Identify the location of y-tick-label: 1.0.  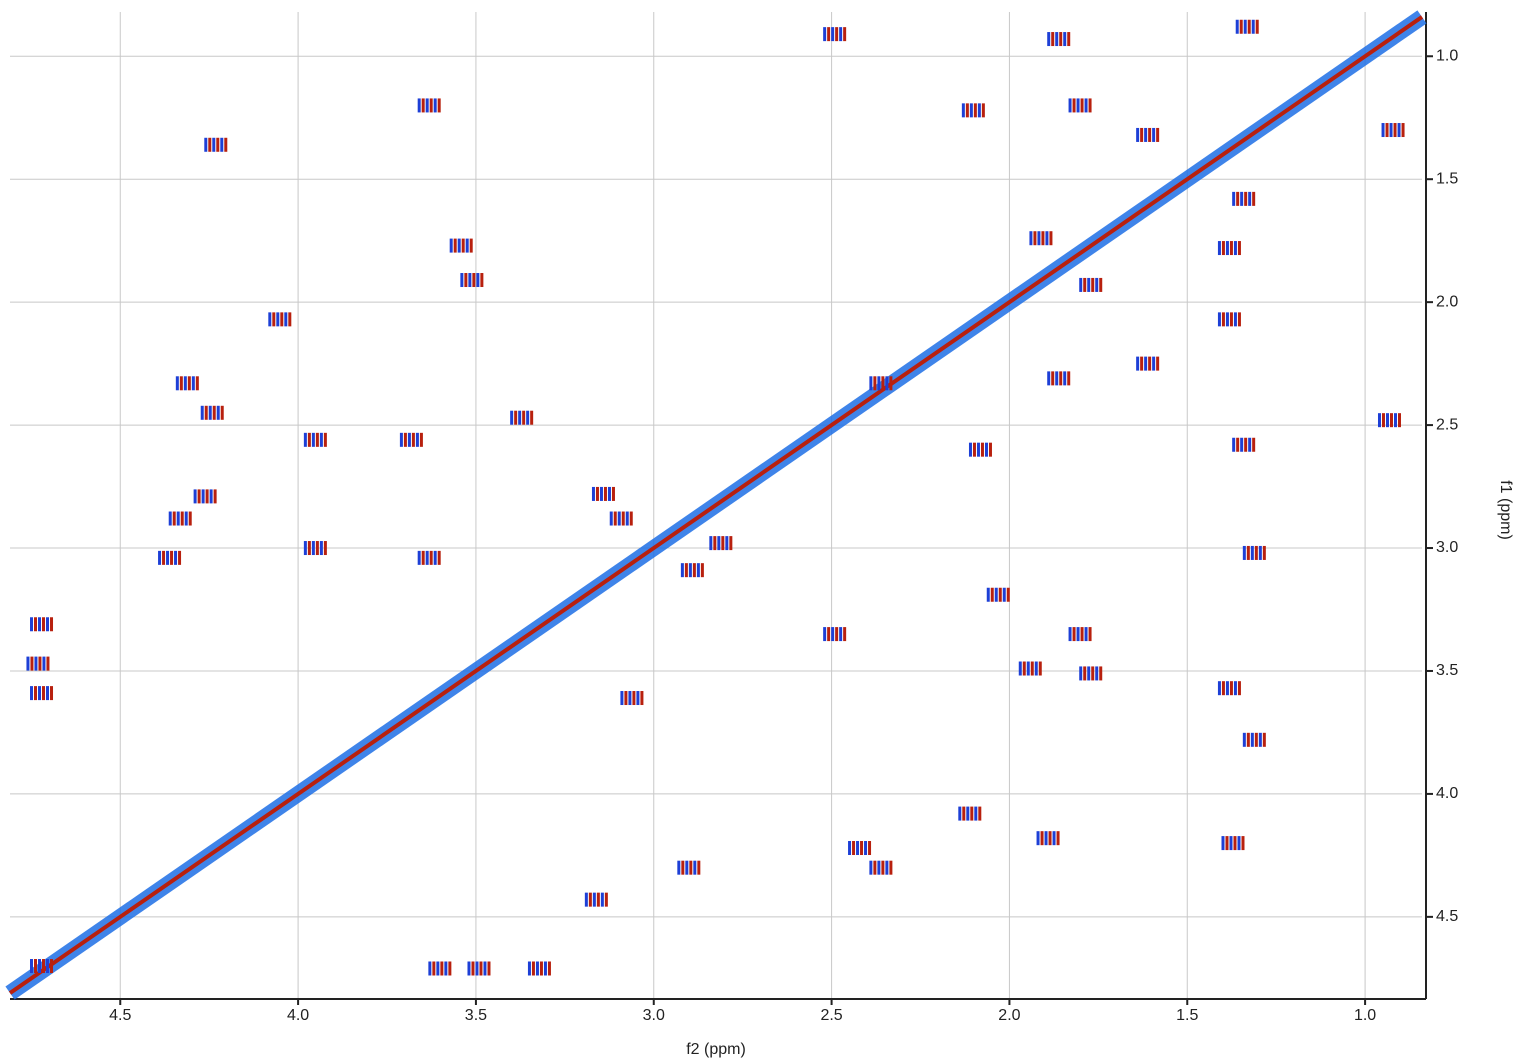
(1447, 55).